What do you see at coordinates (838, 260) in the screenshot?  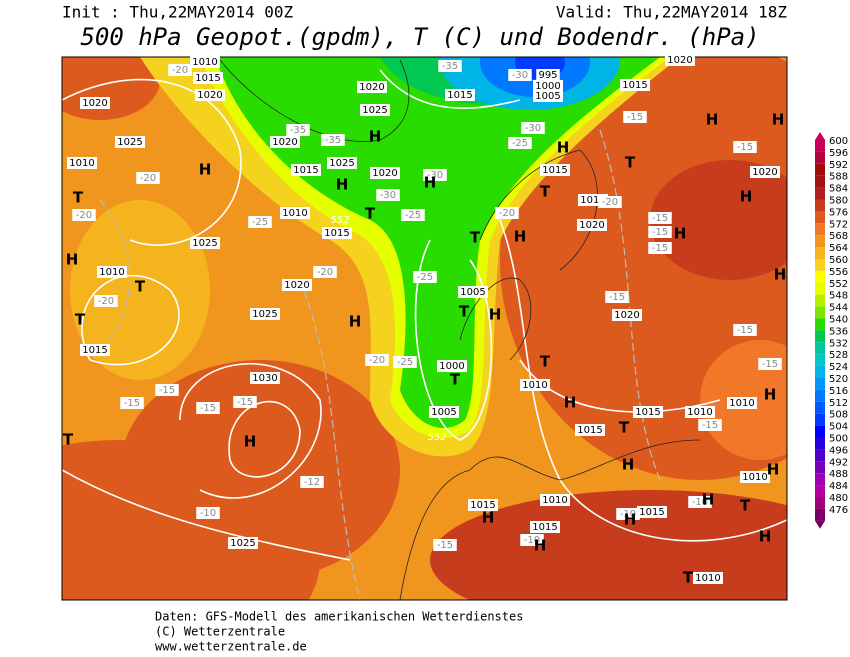 I see `colorbar-label: 560` at bounding box center [838, 260].